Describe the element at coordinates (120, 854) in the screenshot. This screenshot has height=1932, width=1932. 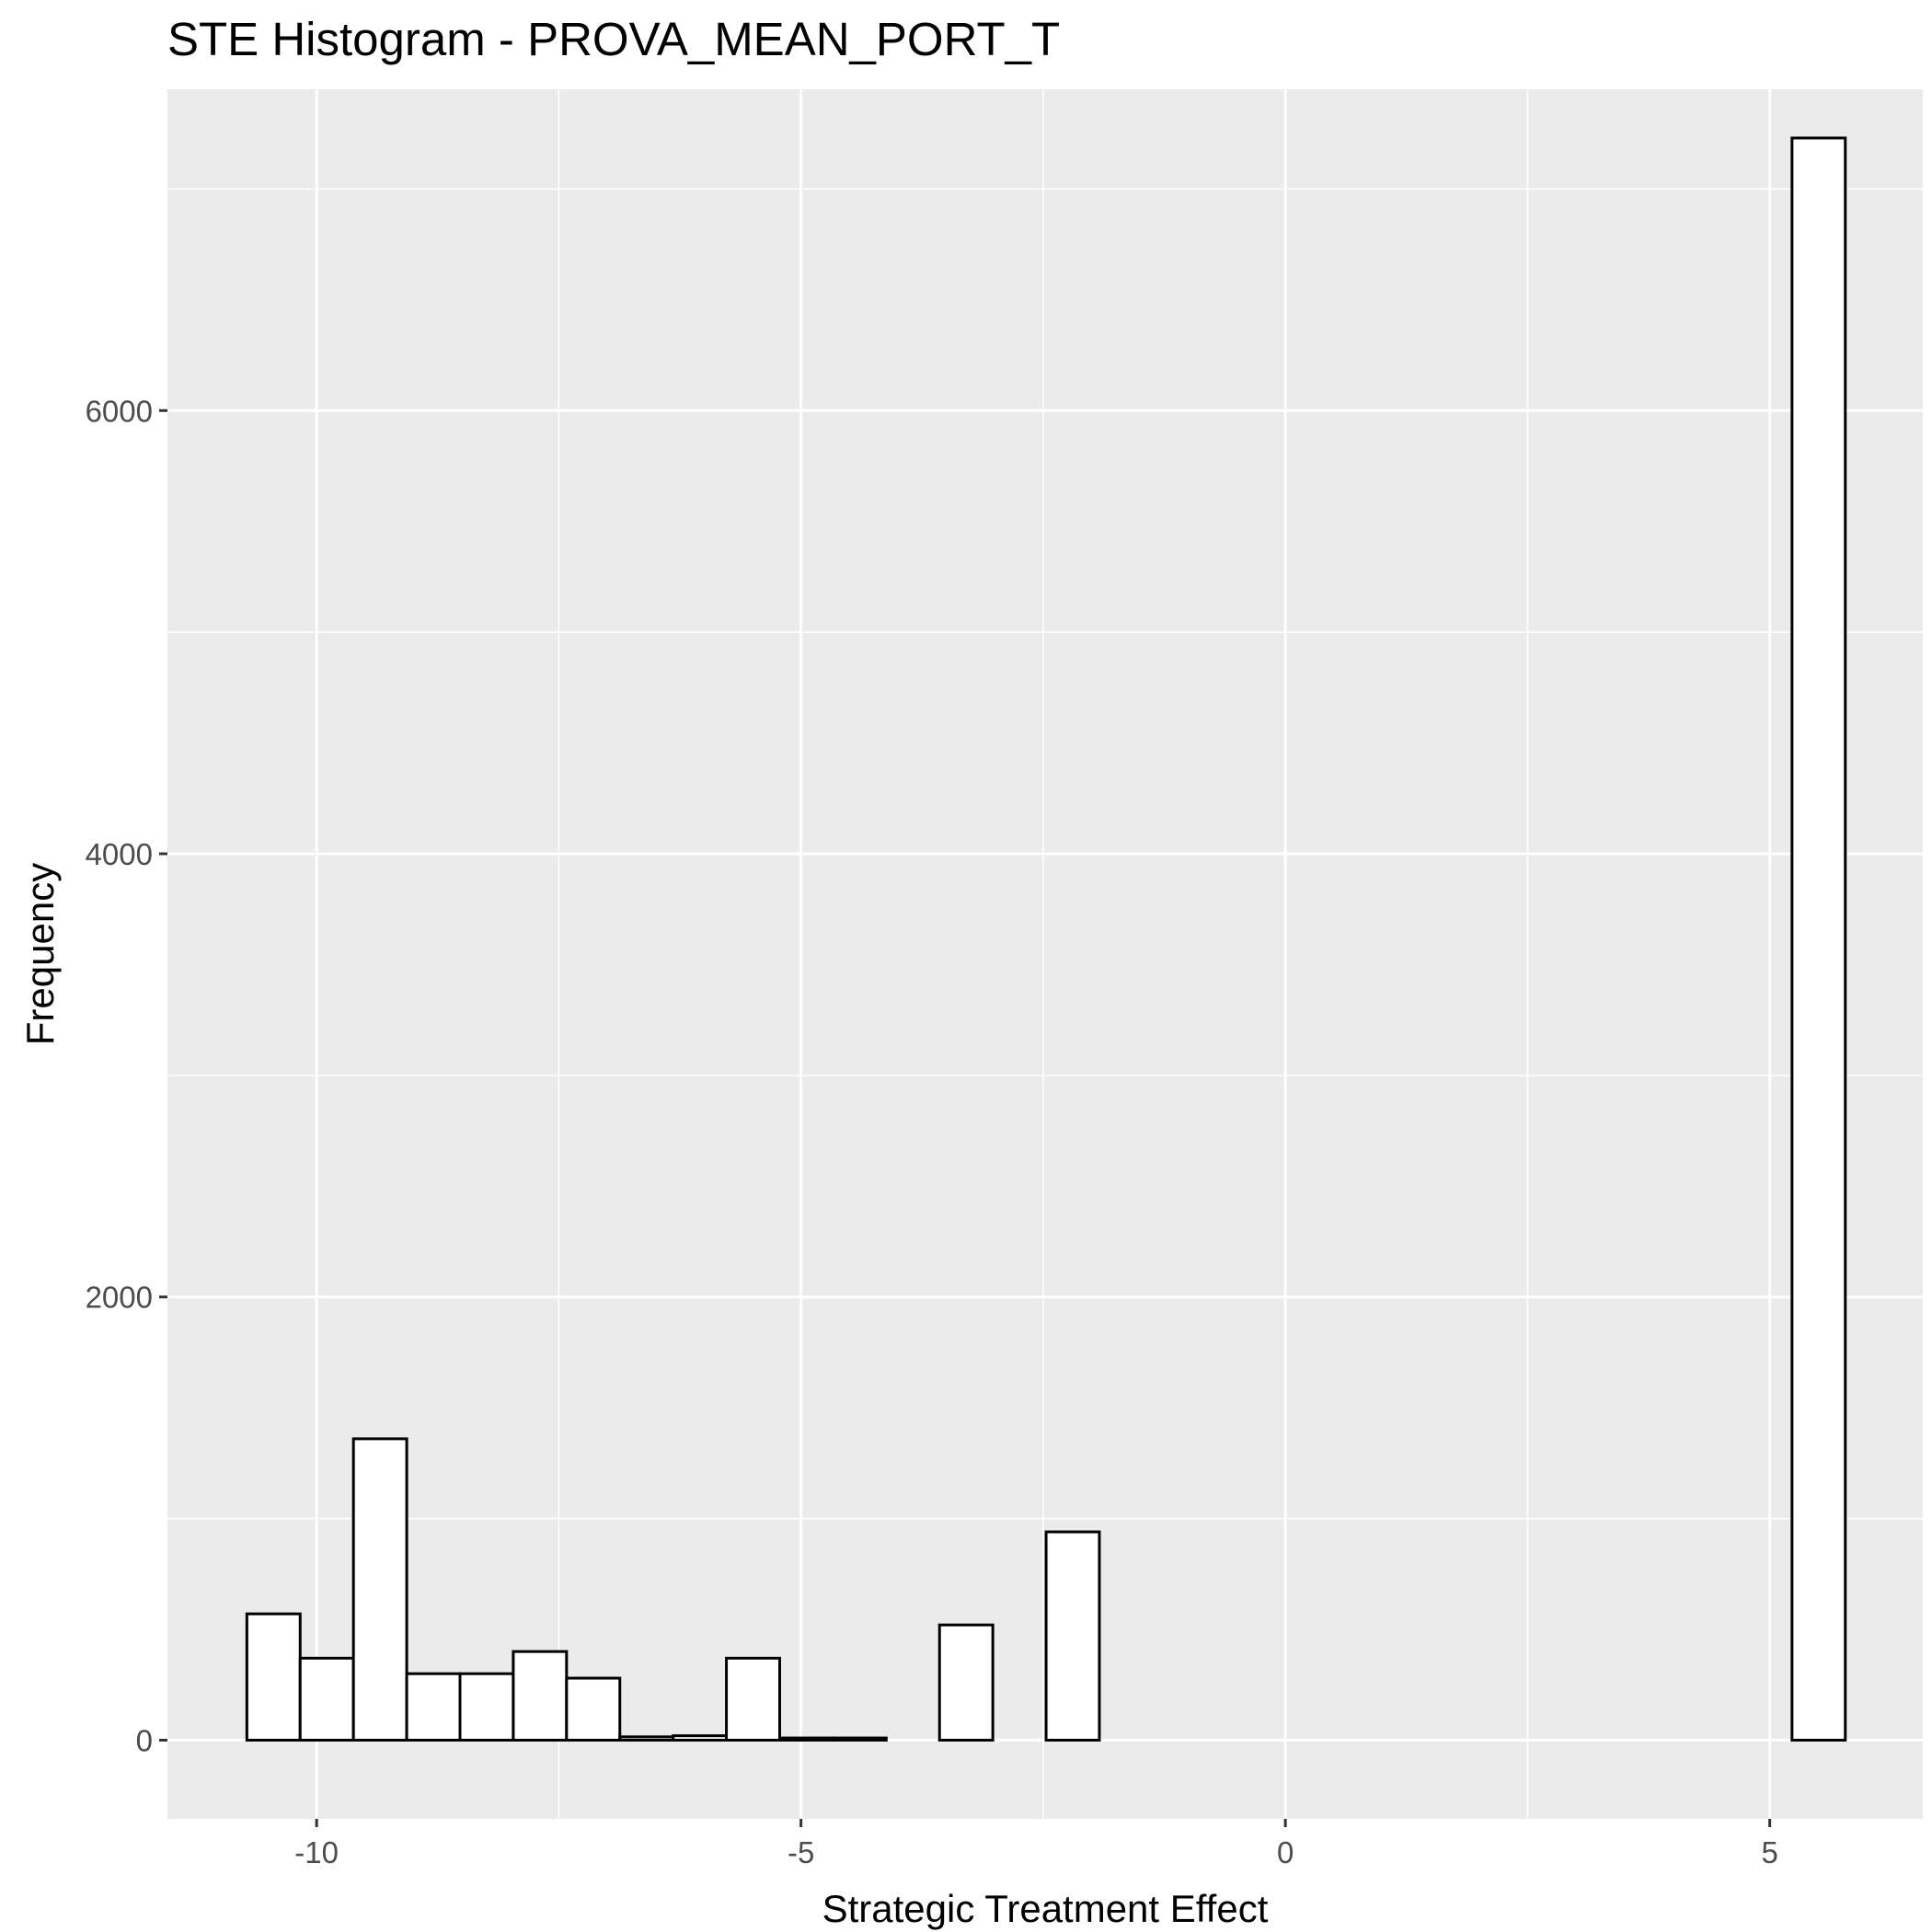
I see `y-tick-label: 4000` at that location.